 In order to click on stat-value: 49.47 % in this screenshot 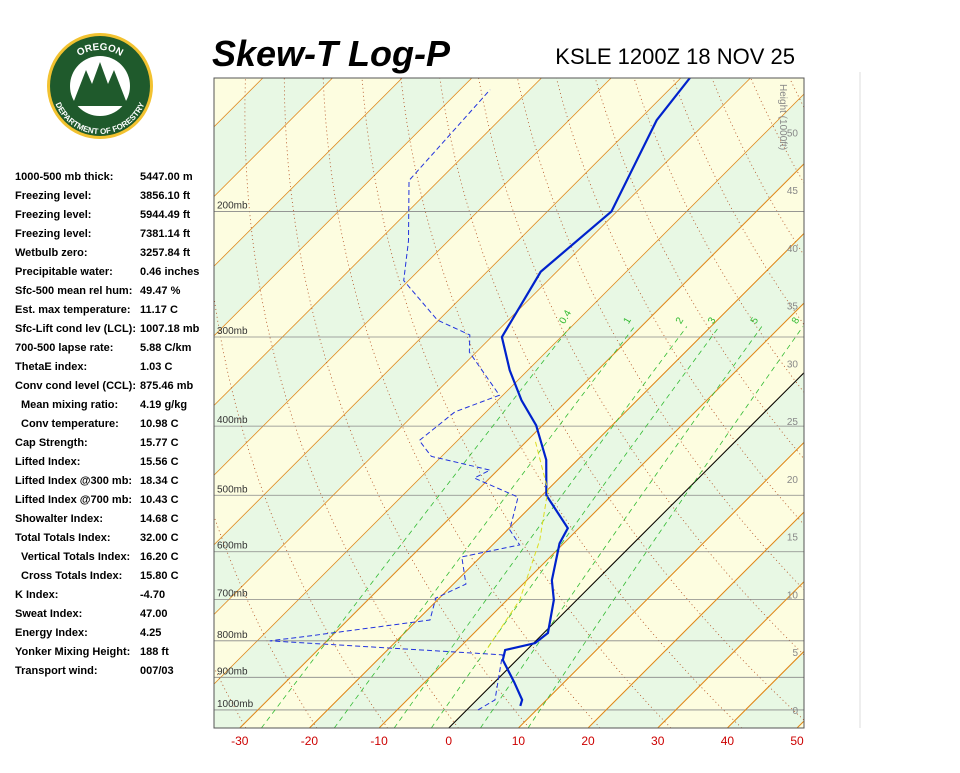, I will do `click(160, 291)`.